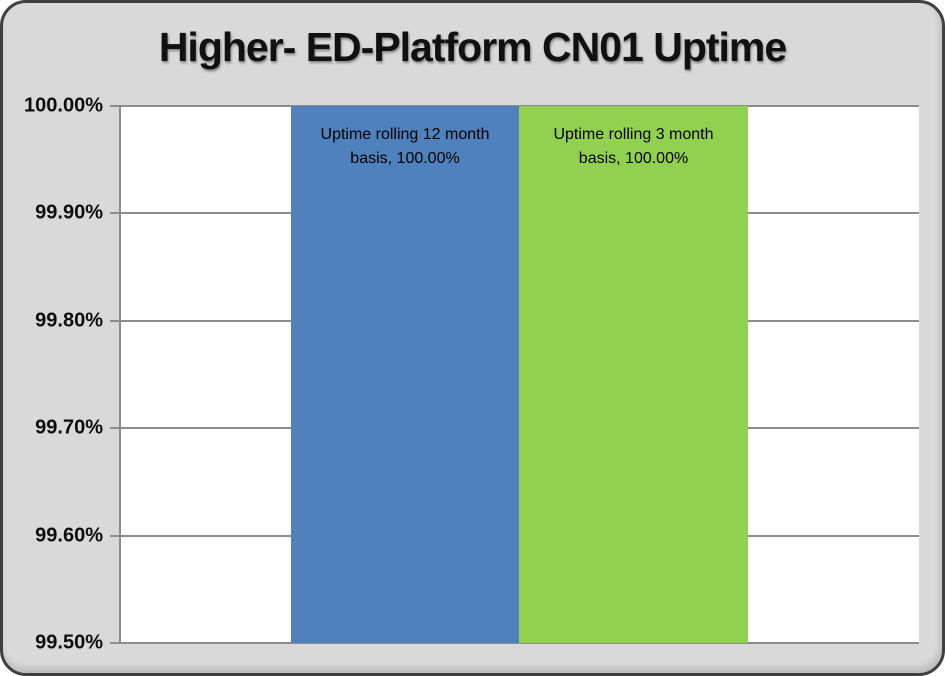 The height and width of the screenshot is (676, 945). I want to click on y-axis-tick-label: 99.50%, so click(69, 642).